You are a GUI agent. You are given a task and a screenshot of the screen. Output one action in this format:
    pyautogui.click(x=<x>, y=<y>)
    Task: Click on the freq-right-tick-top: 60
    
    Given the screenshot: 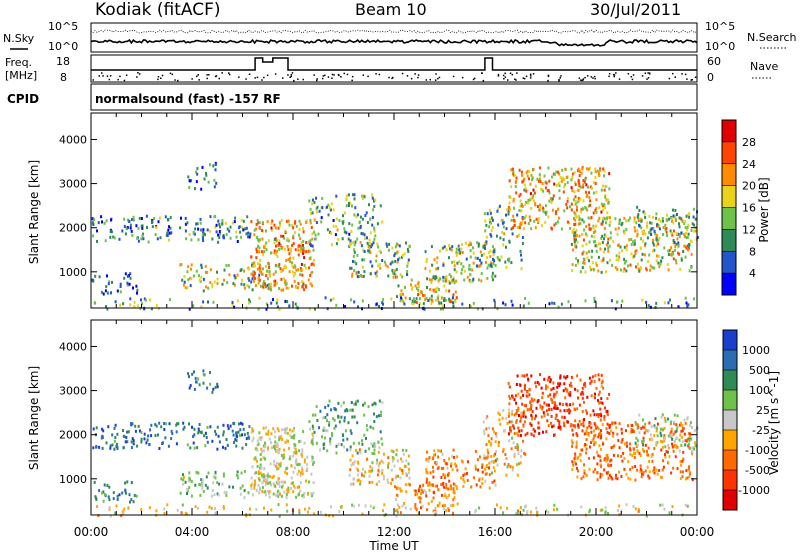 What is the action you would take?
    pyautogui.click(x=714, y=61)
    